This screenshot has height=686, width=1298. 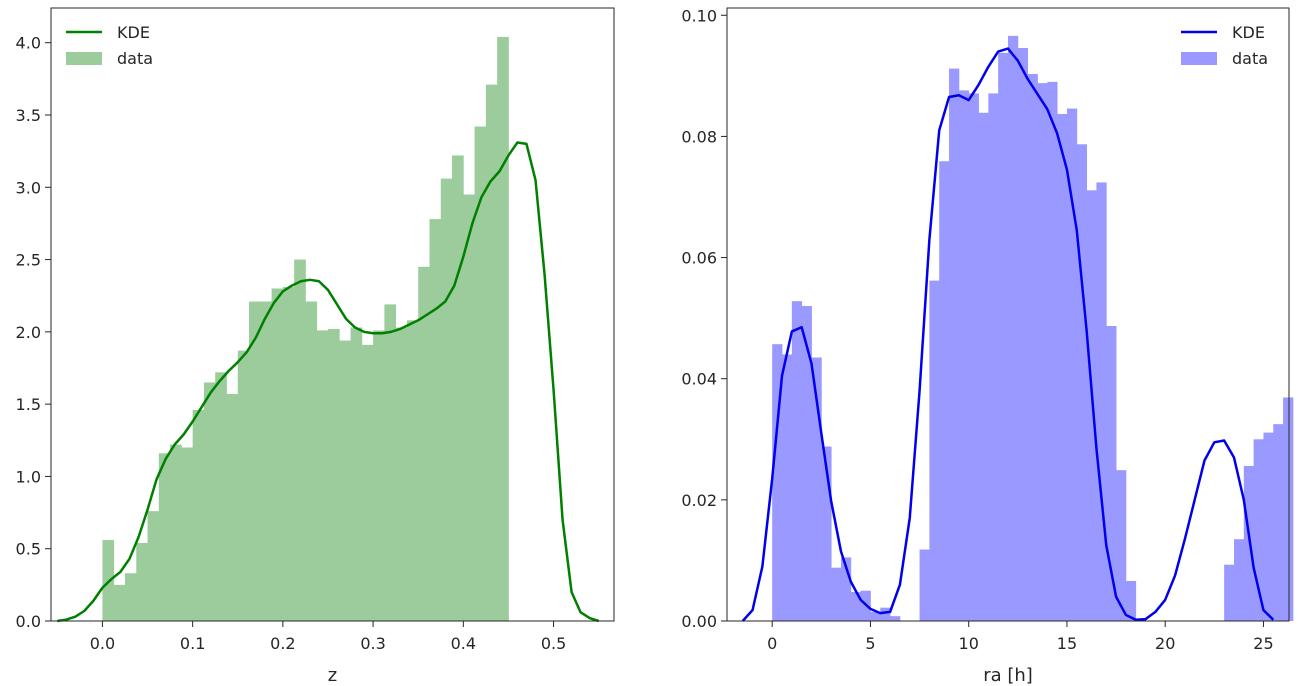 I want to click on y-tick-label: 3.0, so click(x=28, y=187).